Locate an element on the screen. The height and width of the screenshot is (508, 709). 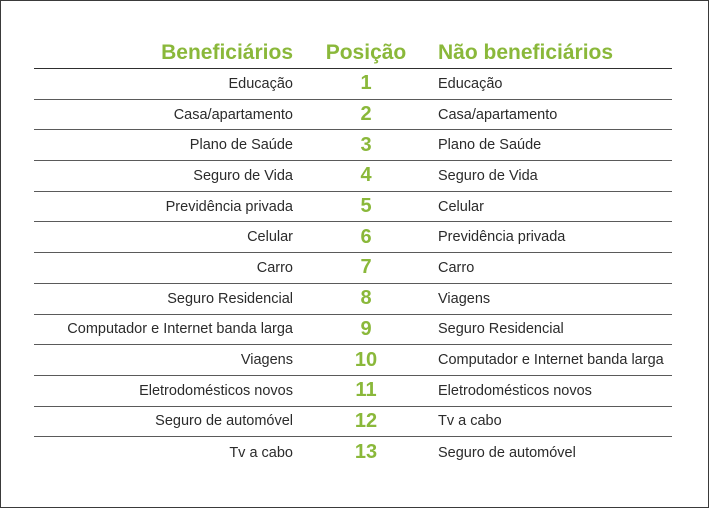
position-number: 2 is located at coordinates (366, 114).